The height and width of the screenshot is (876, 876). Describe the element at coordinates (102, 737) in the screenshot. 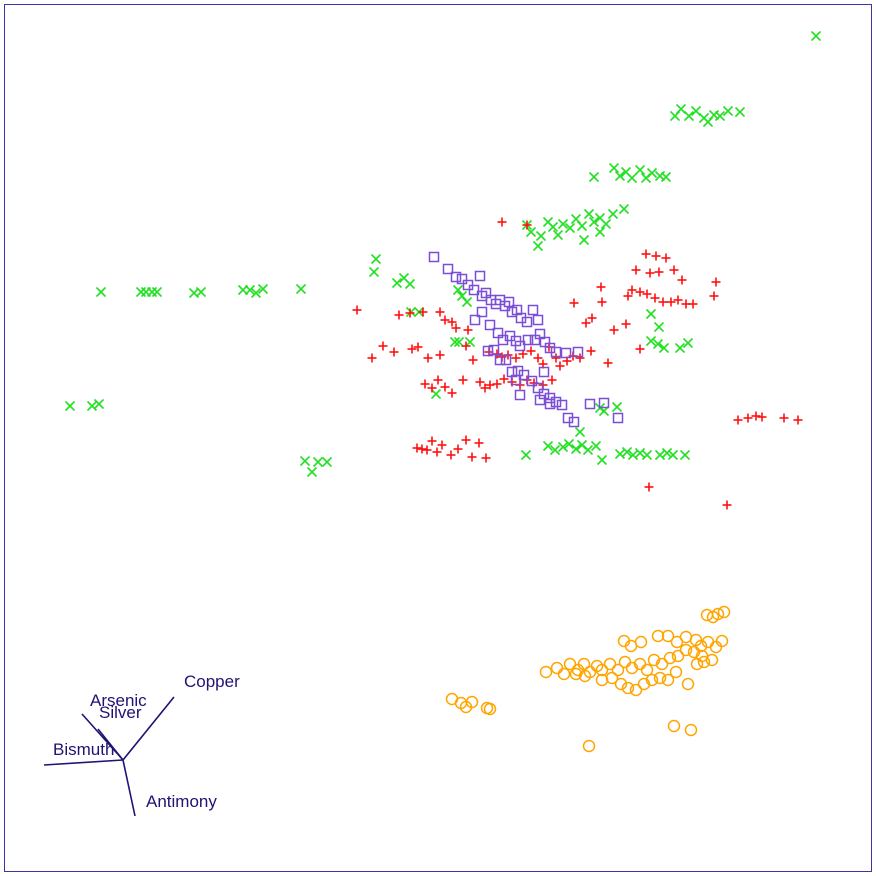

I see `silver-vector` at that location.